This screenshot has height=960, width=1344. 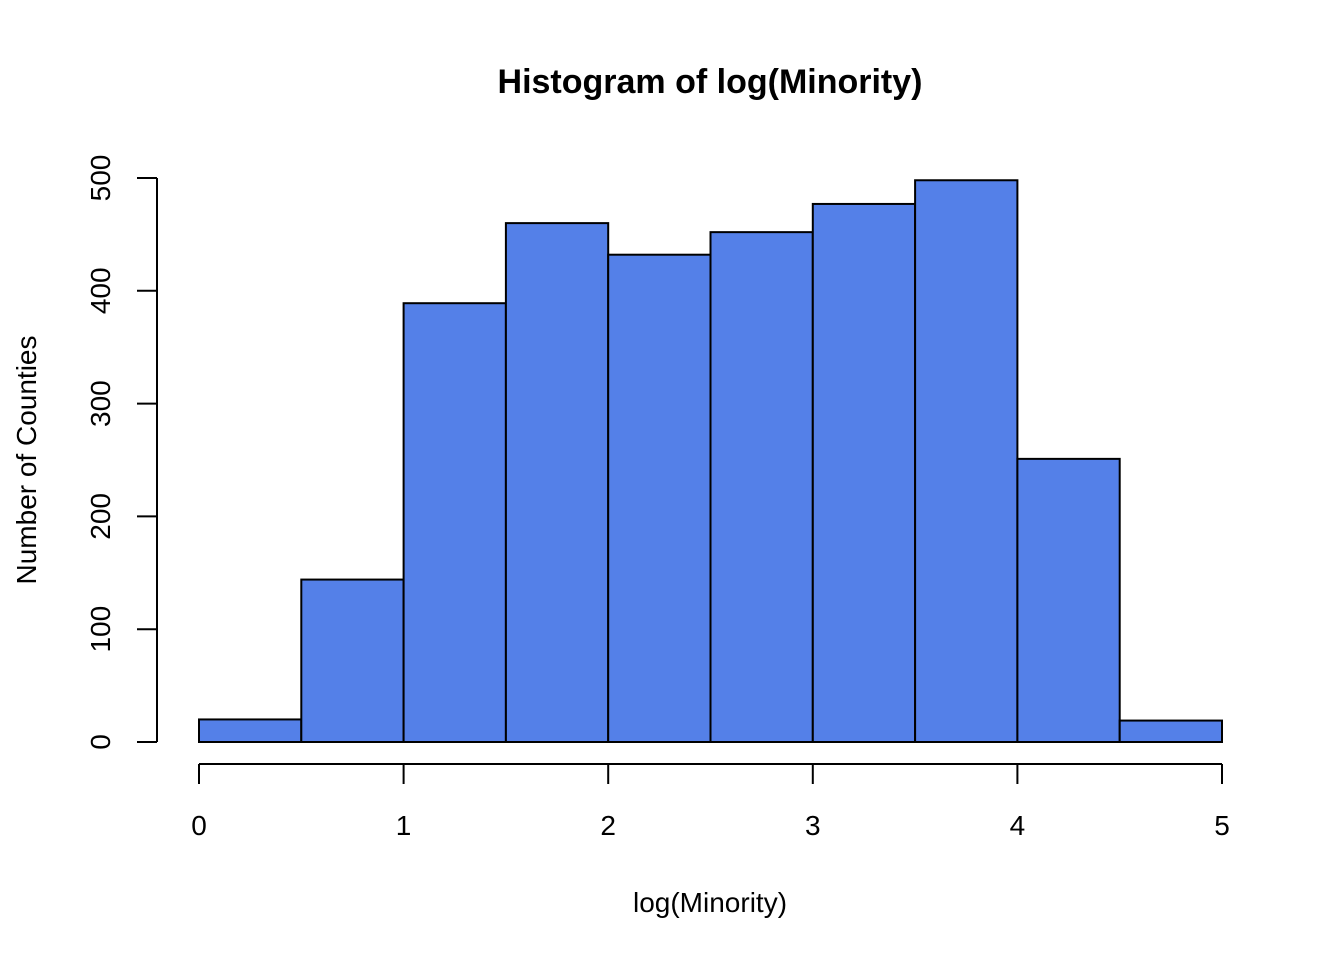 I want to click on x-axis-label: log(Minority), so click(x=710, y=902).